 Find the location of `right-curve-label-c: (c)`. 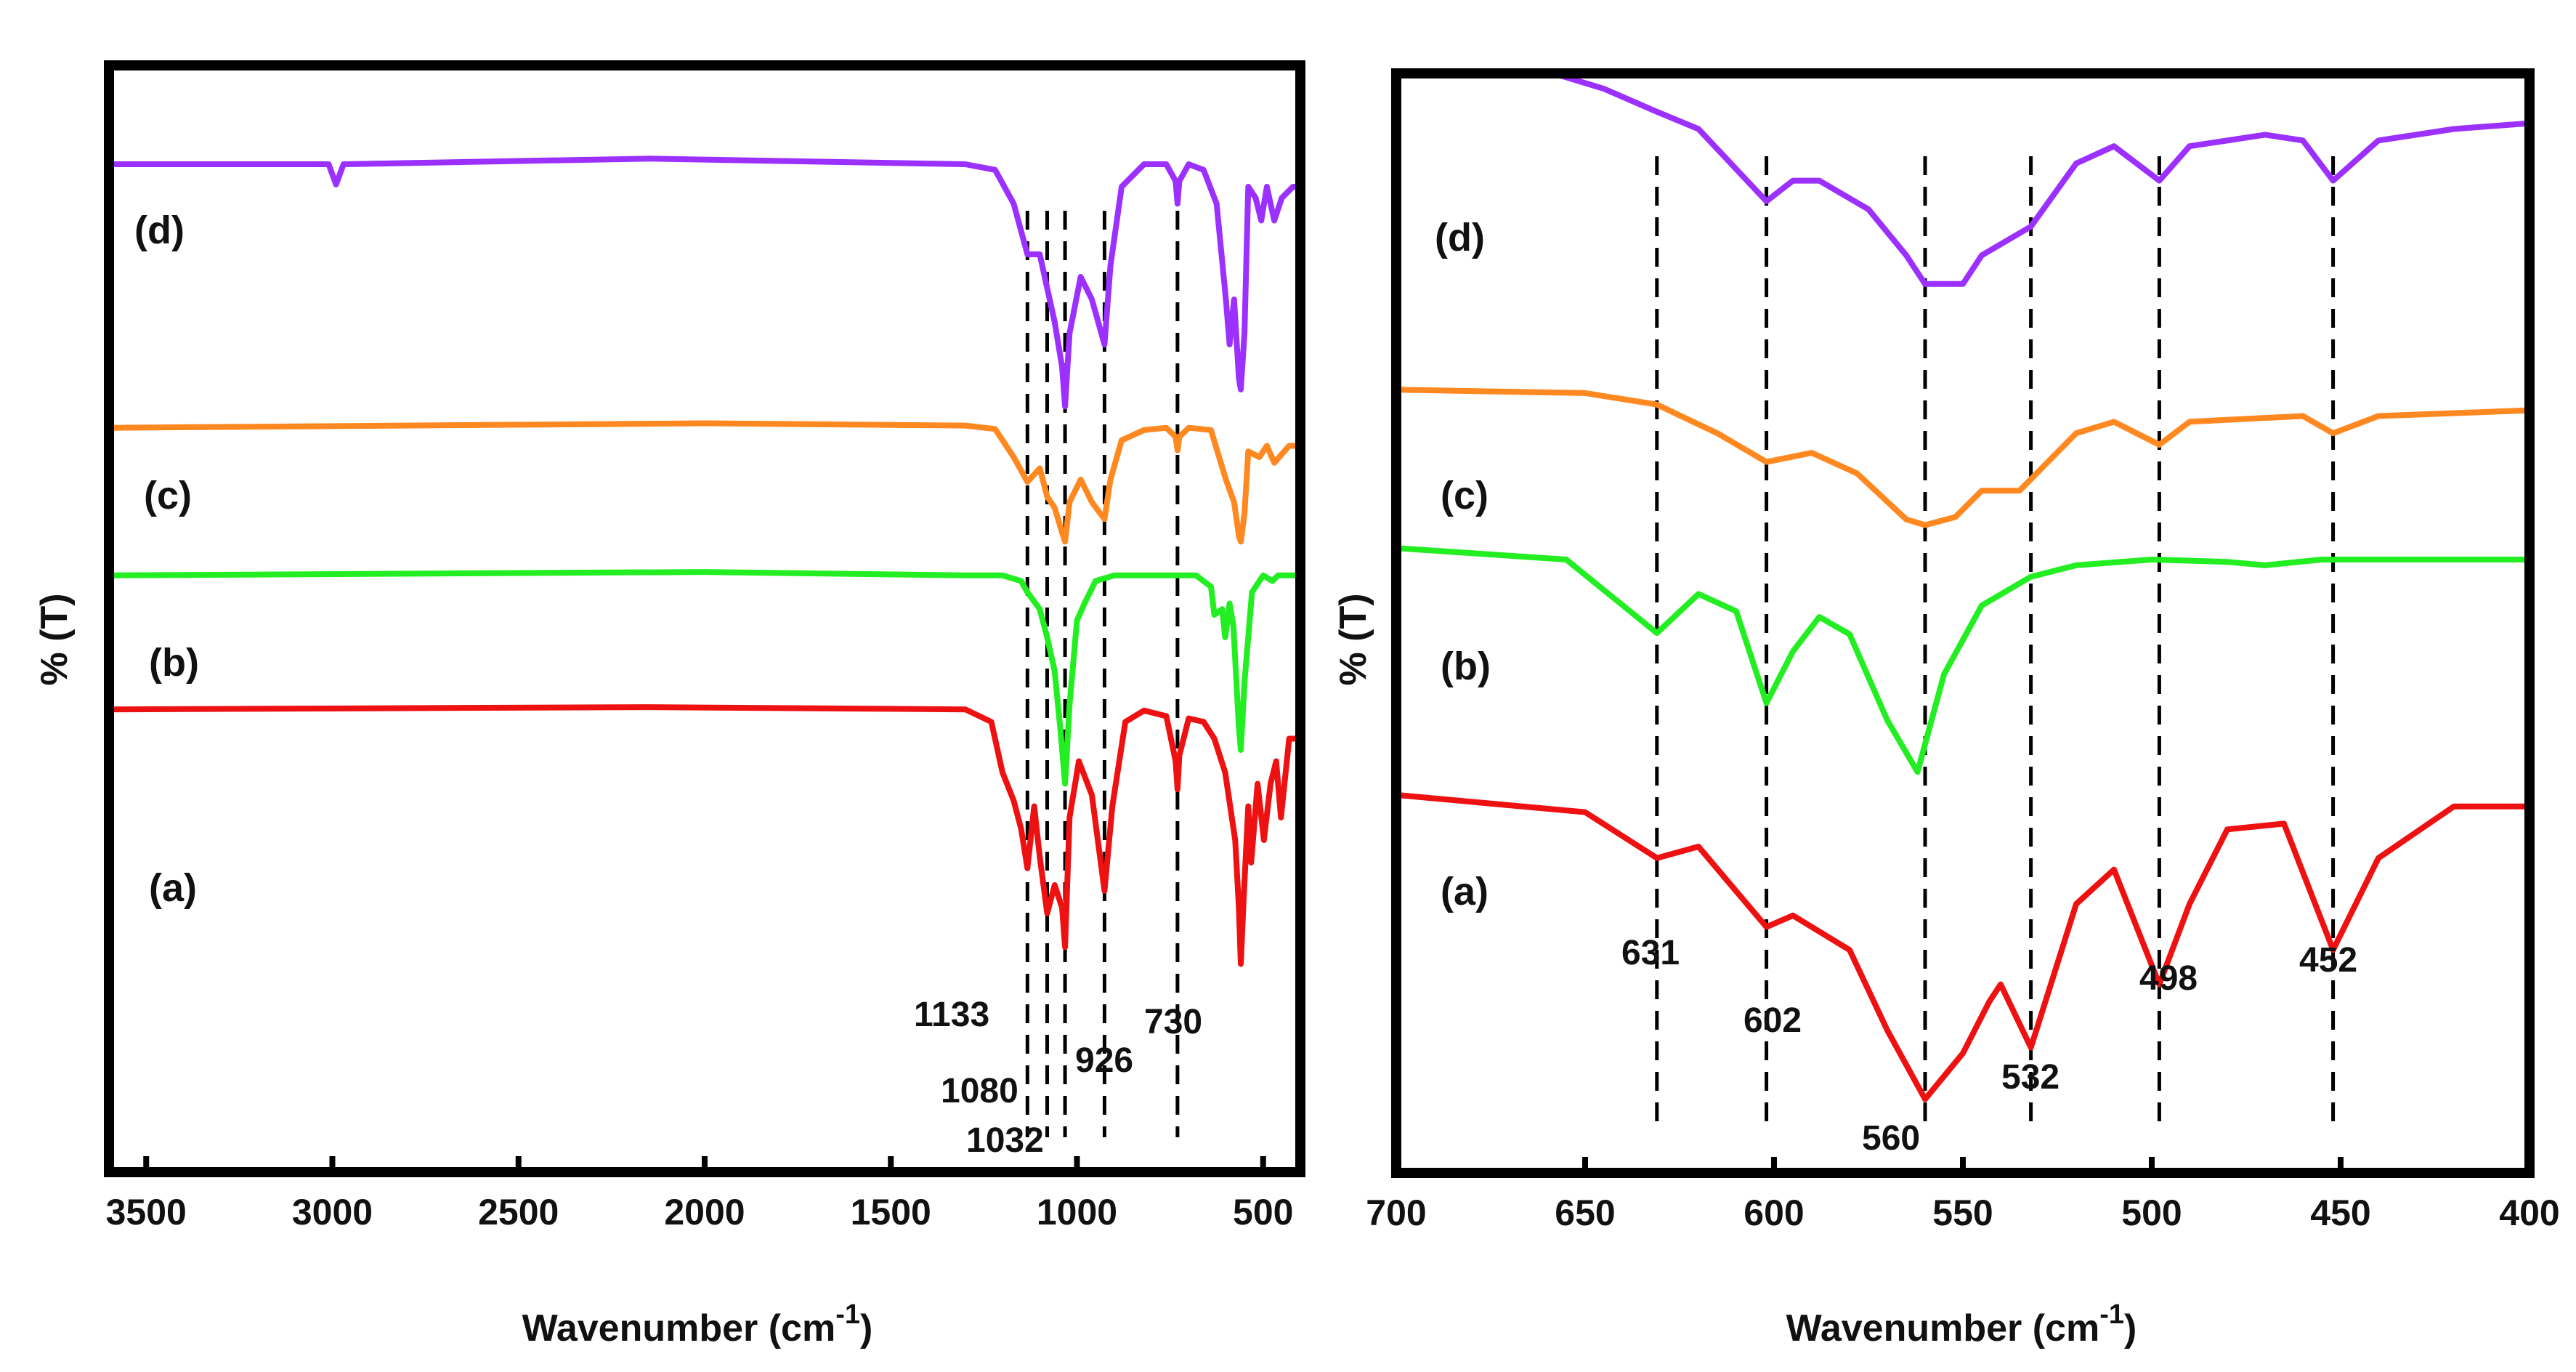

right-curve-label-c: (c) is located at coordinates (1465, 495).